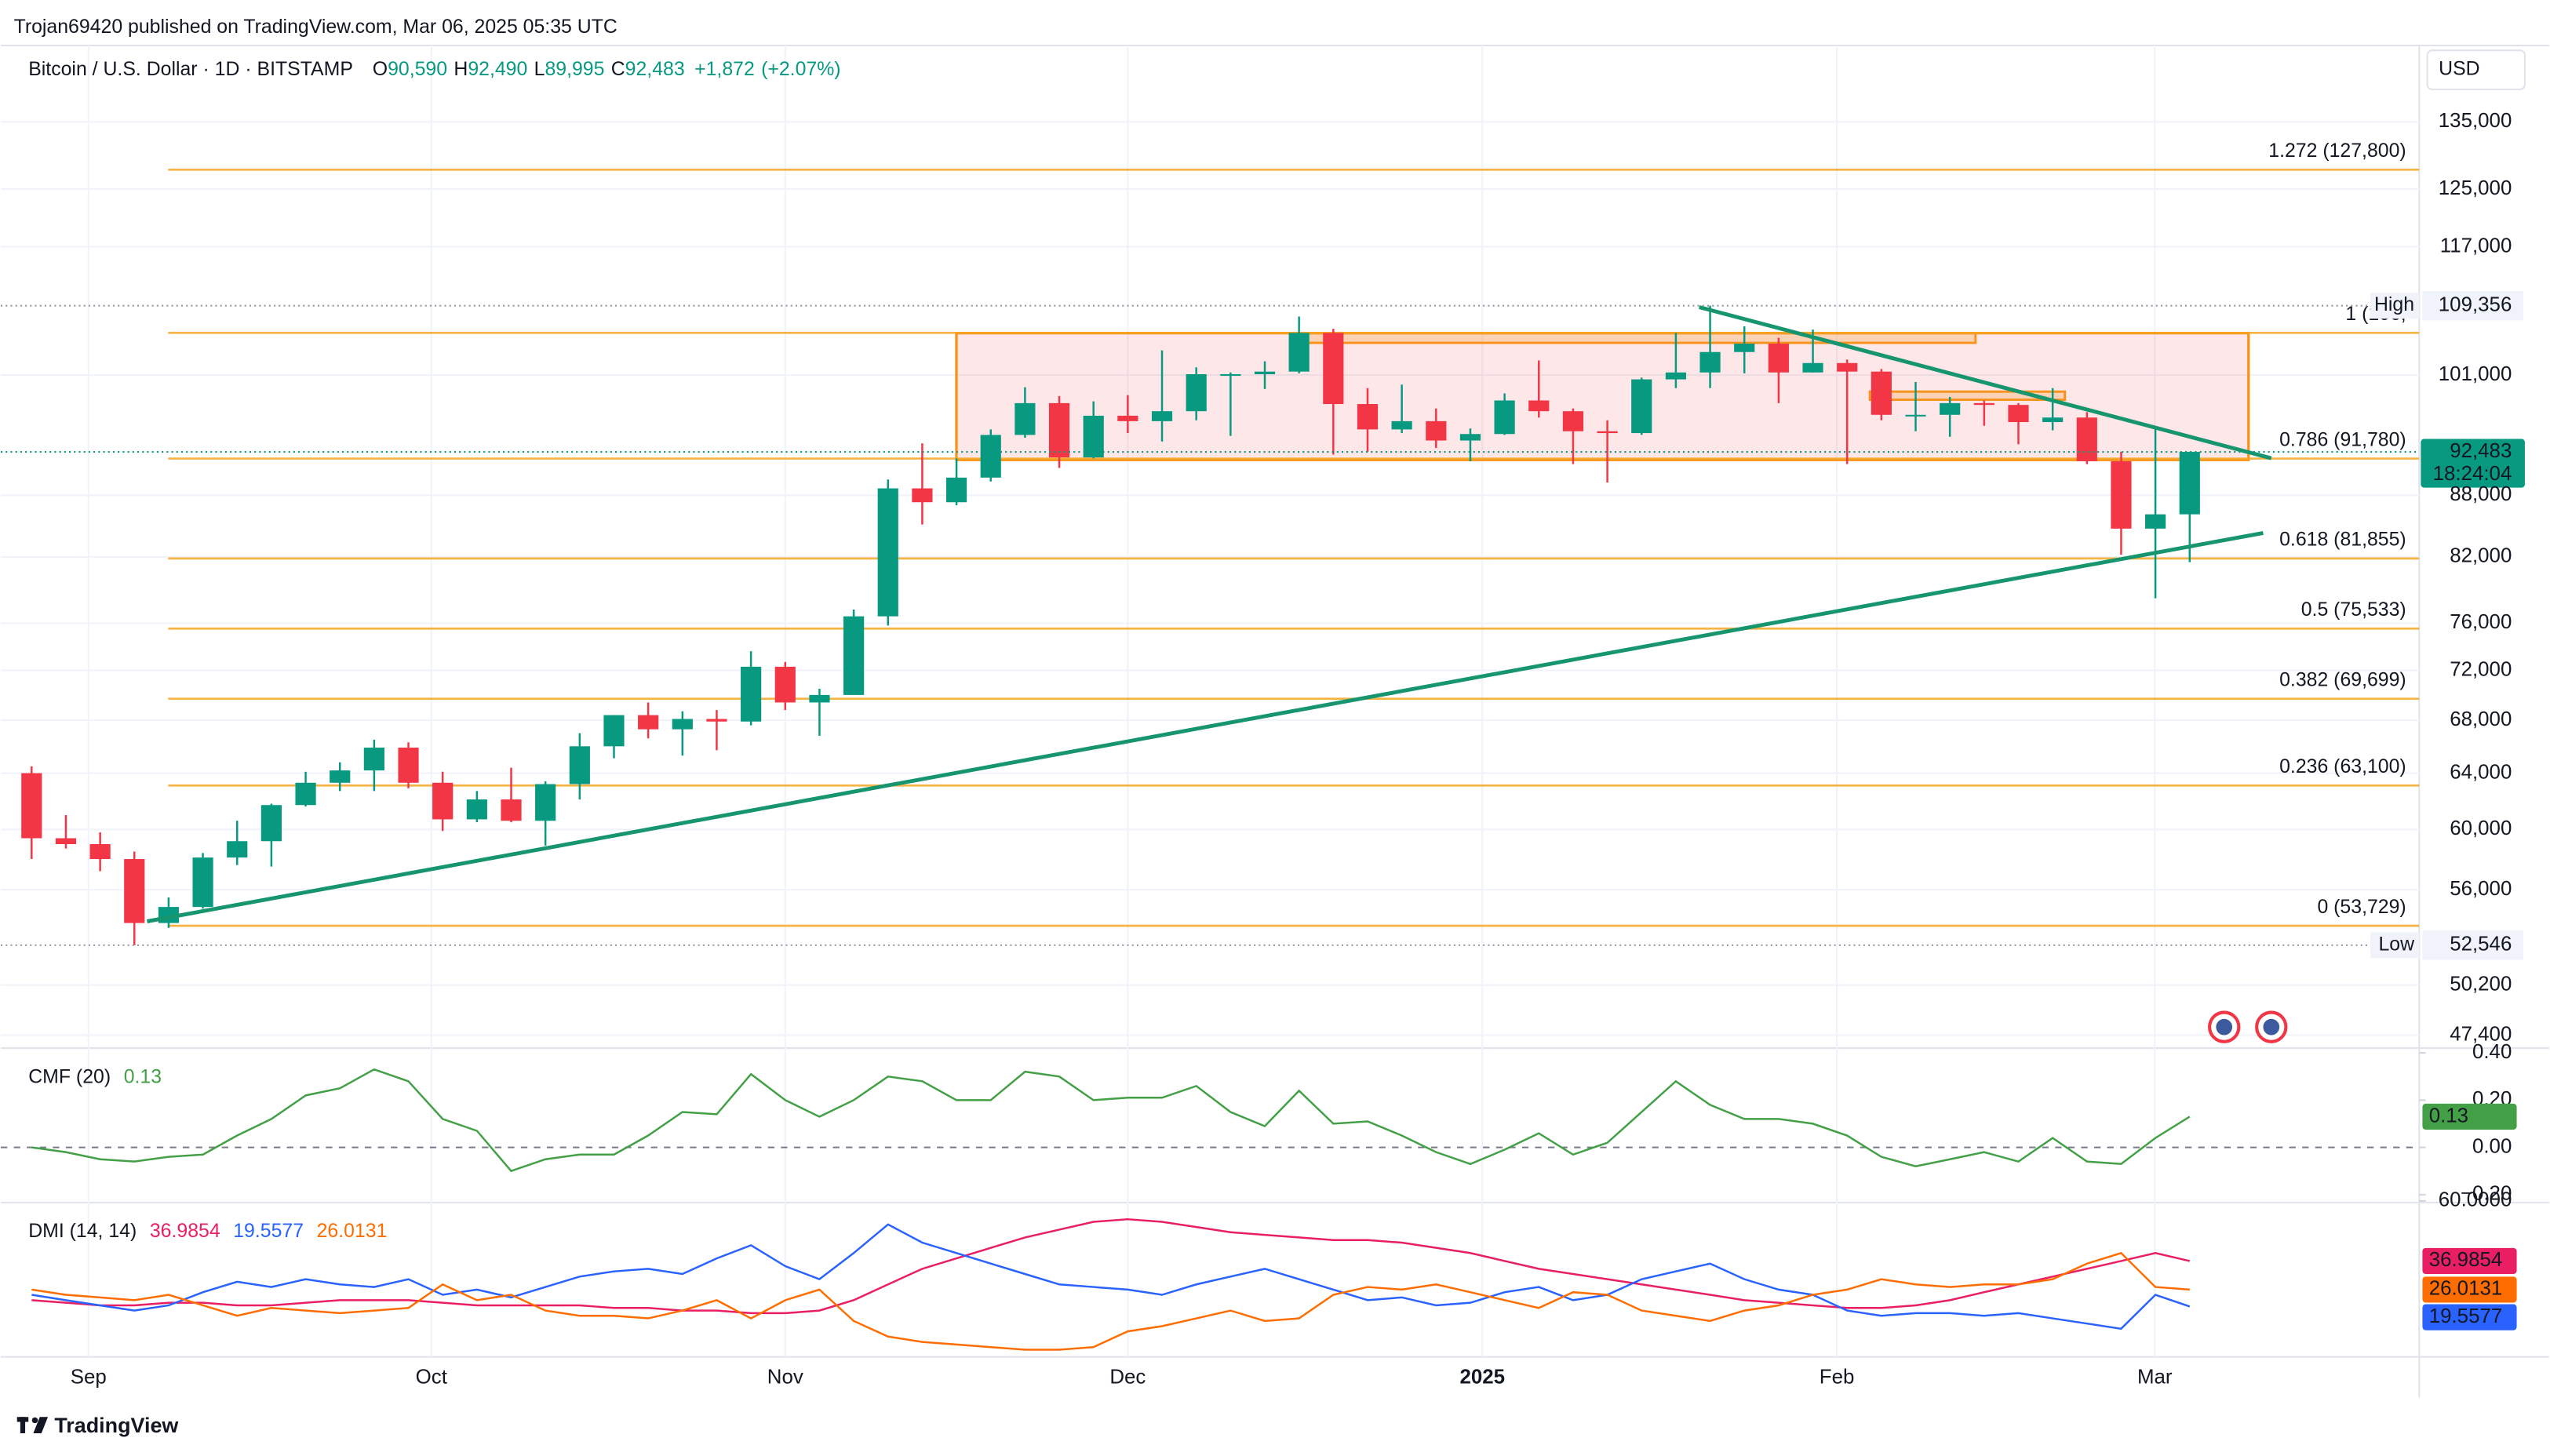 This screenshot has height=1456, width=2550. Describe the element at coordinates (2481, 945) in the screenshot. I see `low_marker-value: 52,546` at that location.